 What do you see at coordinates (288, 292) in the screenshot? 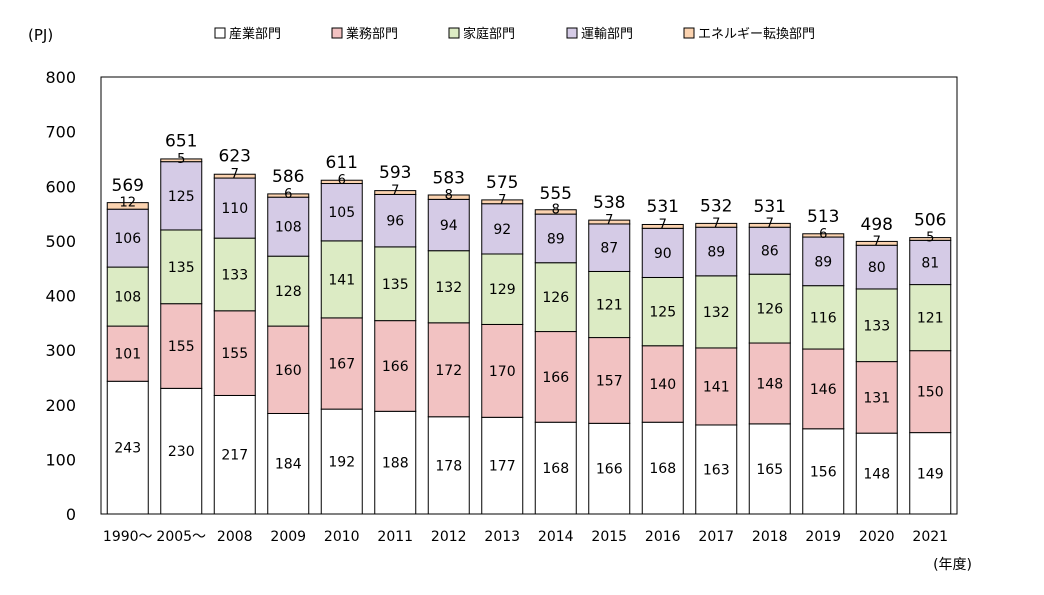
I see `data-label: 128` at bounding box center [288, 292].